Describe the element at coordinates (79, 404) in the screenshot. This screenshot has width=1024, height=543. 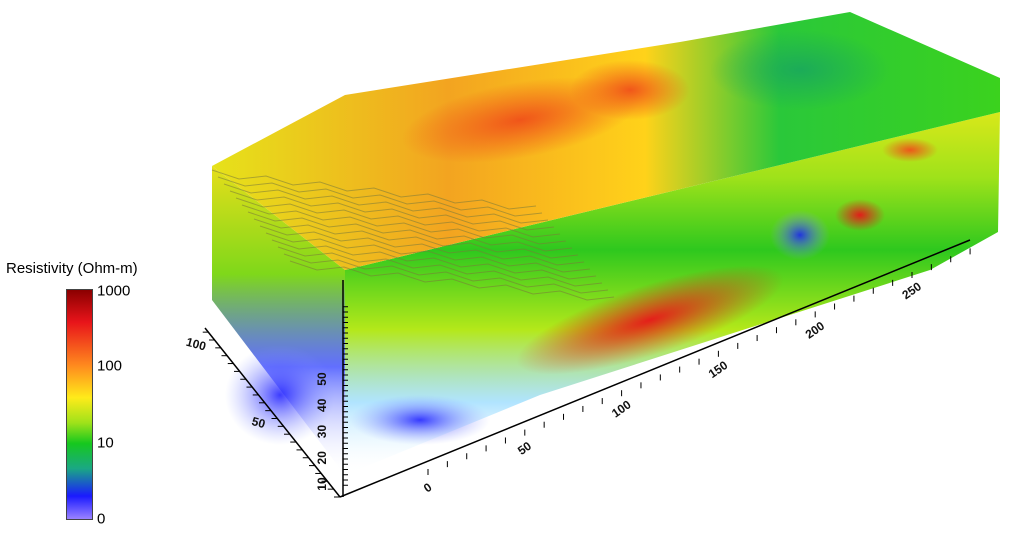
I see `colorbar` at that location.